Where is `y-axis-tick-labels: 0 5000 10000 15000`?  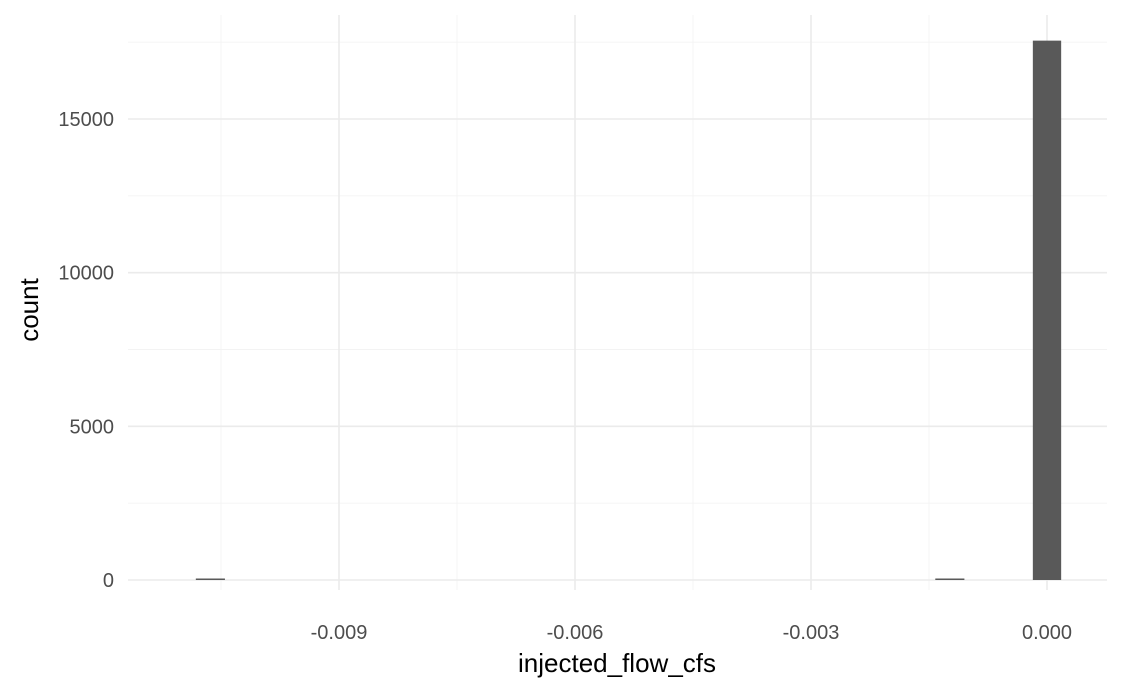 y-axis-tick-labels: 0 5000 10000 15000 is located at coordinates (86, 350).